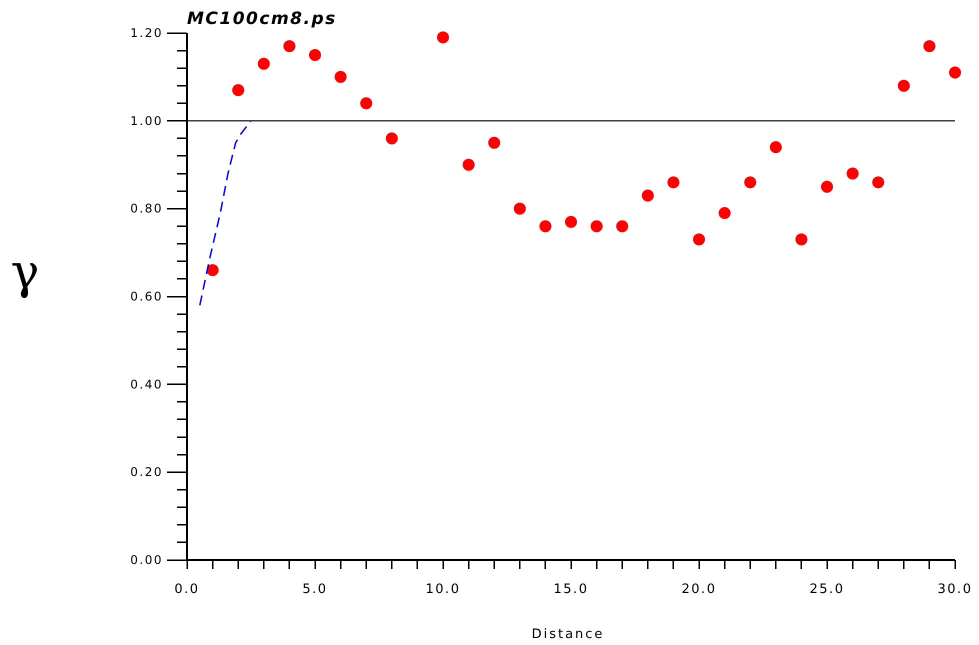 The image size is (979, 645). What do you see at coordinates (315, 589) in the screenshot?
I see `x-tick-label: 5.0` at bounding box center [315, 589].